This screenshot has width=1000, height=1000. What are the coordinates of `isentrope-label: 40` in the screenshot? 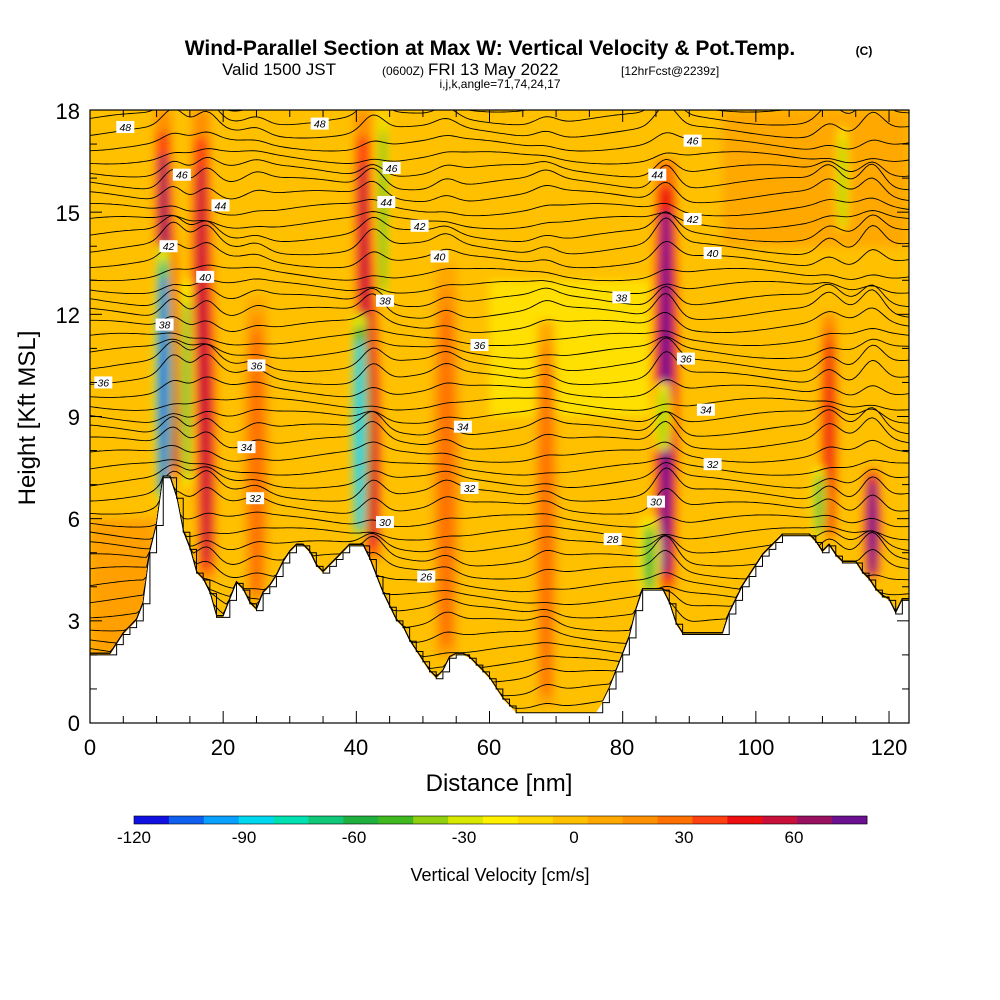 It's located at (439, 256).